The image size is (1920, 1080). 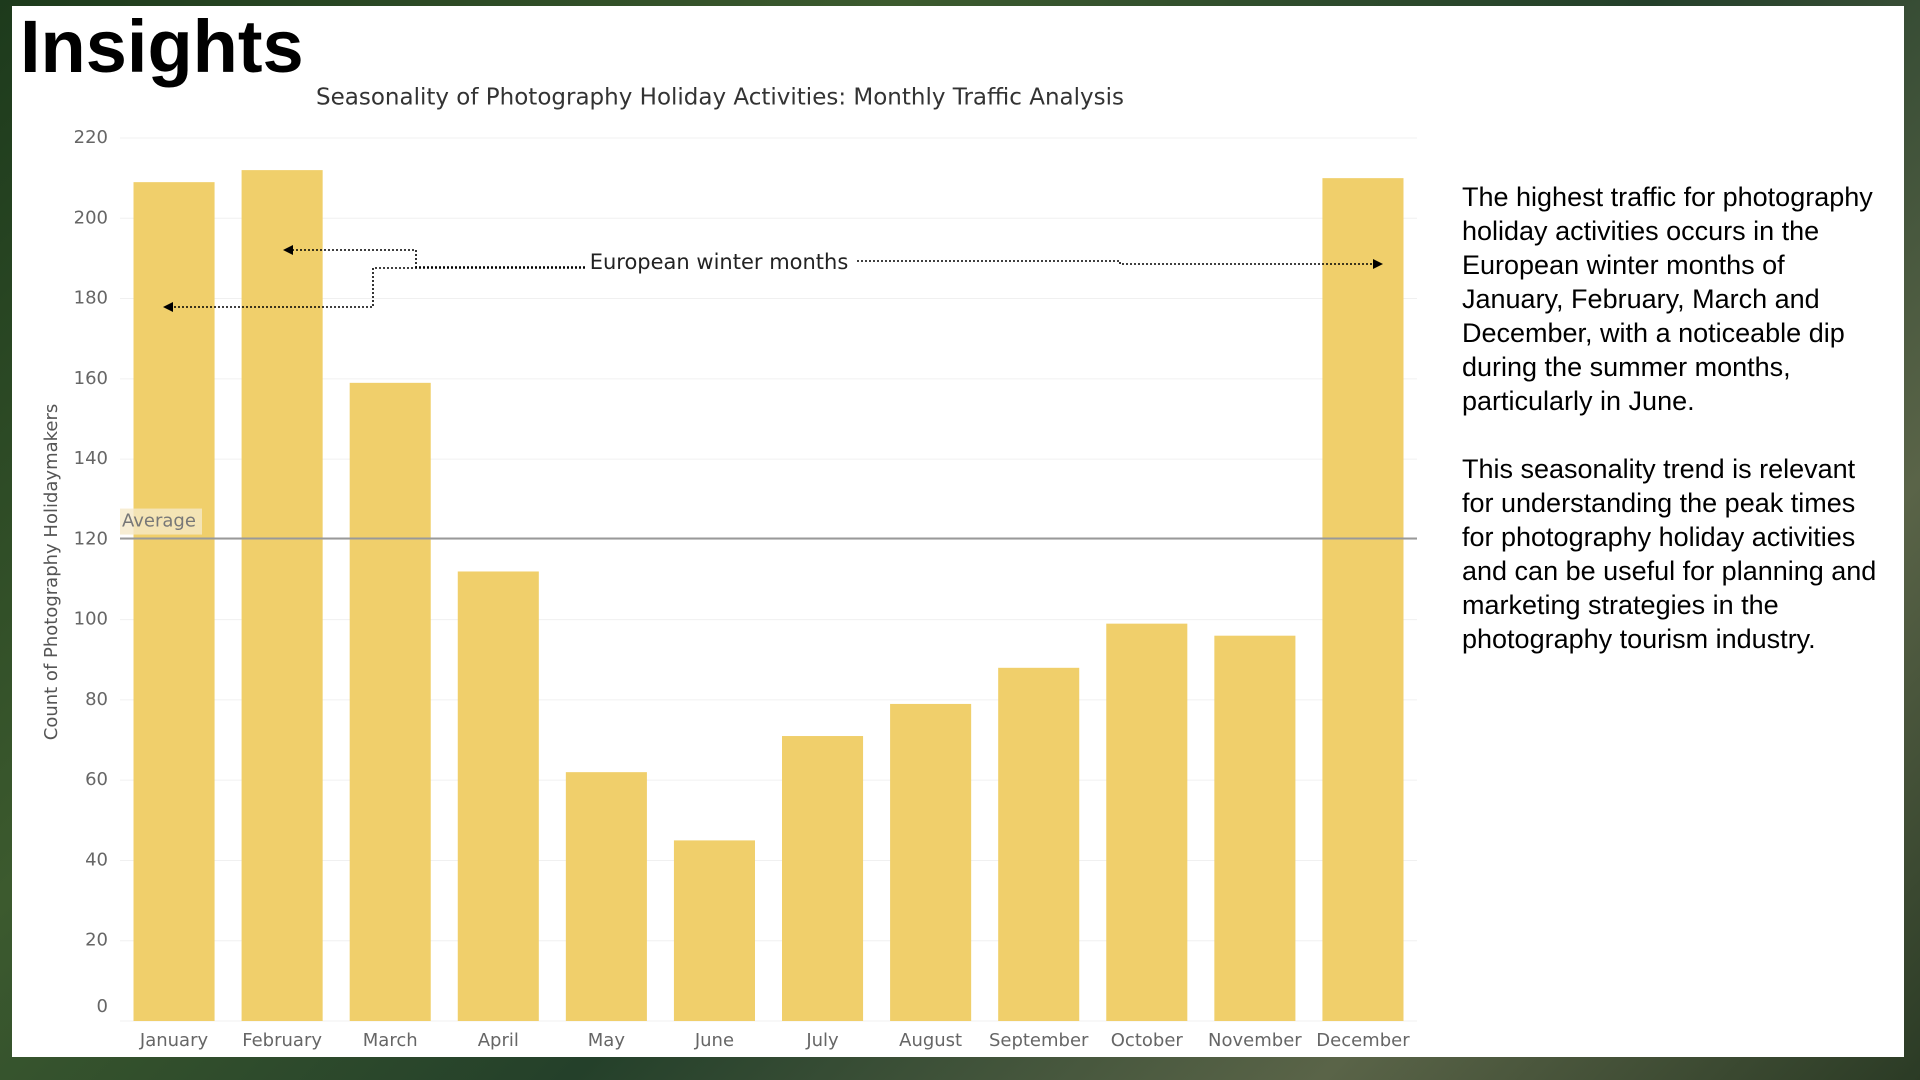 What do you see at coordinates (282, 1040) in the screenshot?
I see `x-tick-label: February` at bounding box center [282, 1040].